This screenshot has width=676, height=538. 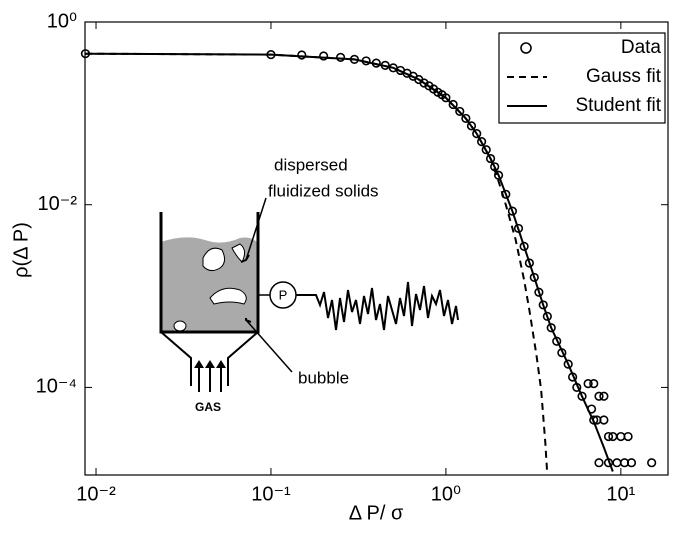 I want to click on pointer-head, so click(x=246, y=288).